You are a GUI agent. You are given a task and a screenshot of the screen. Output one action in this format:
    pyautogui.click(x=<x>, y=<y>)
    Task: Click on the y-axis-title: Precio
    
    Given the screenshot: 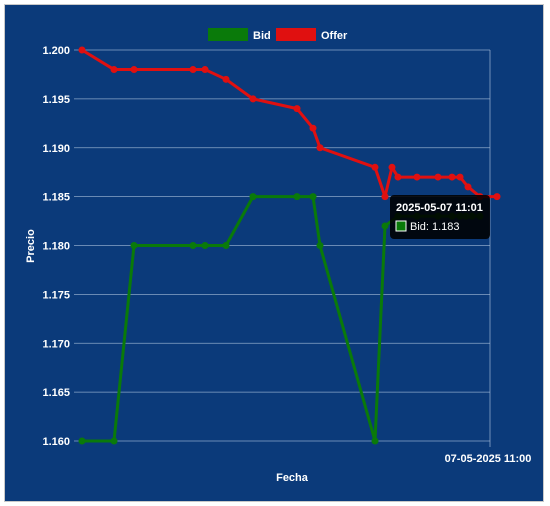 What is the action you would take?
    pyautogui.click(x=31, y=246)
    